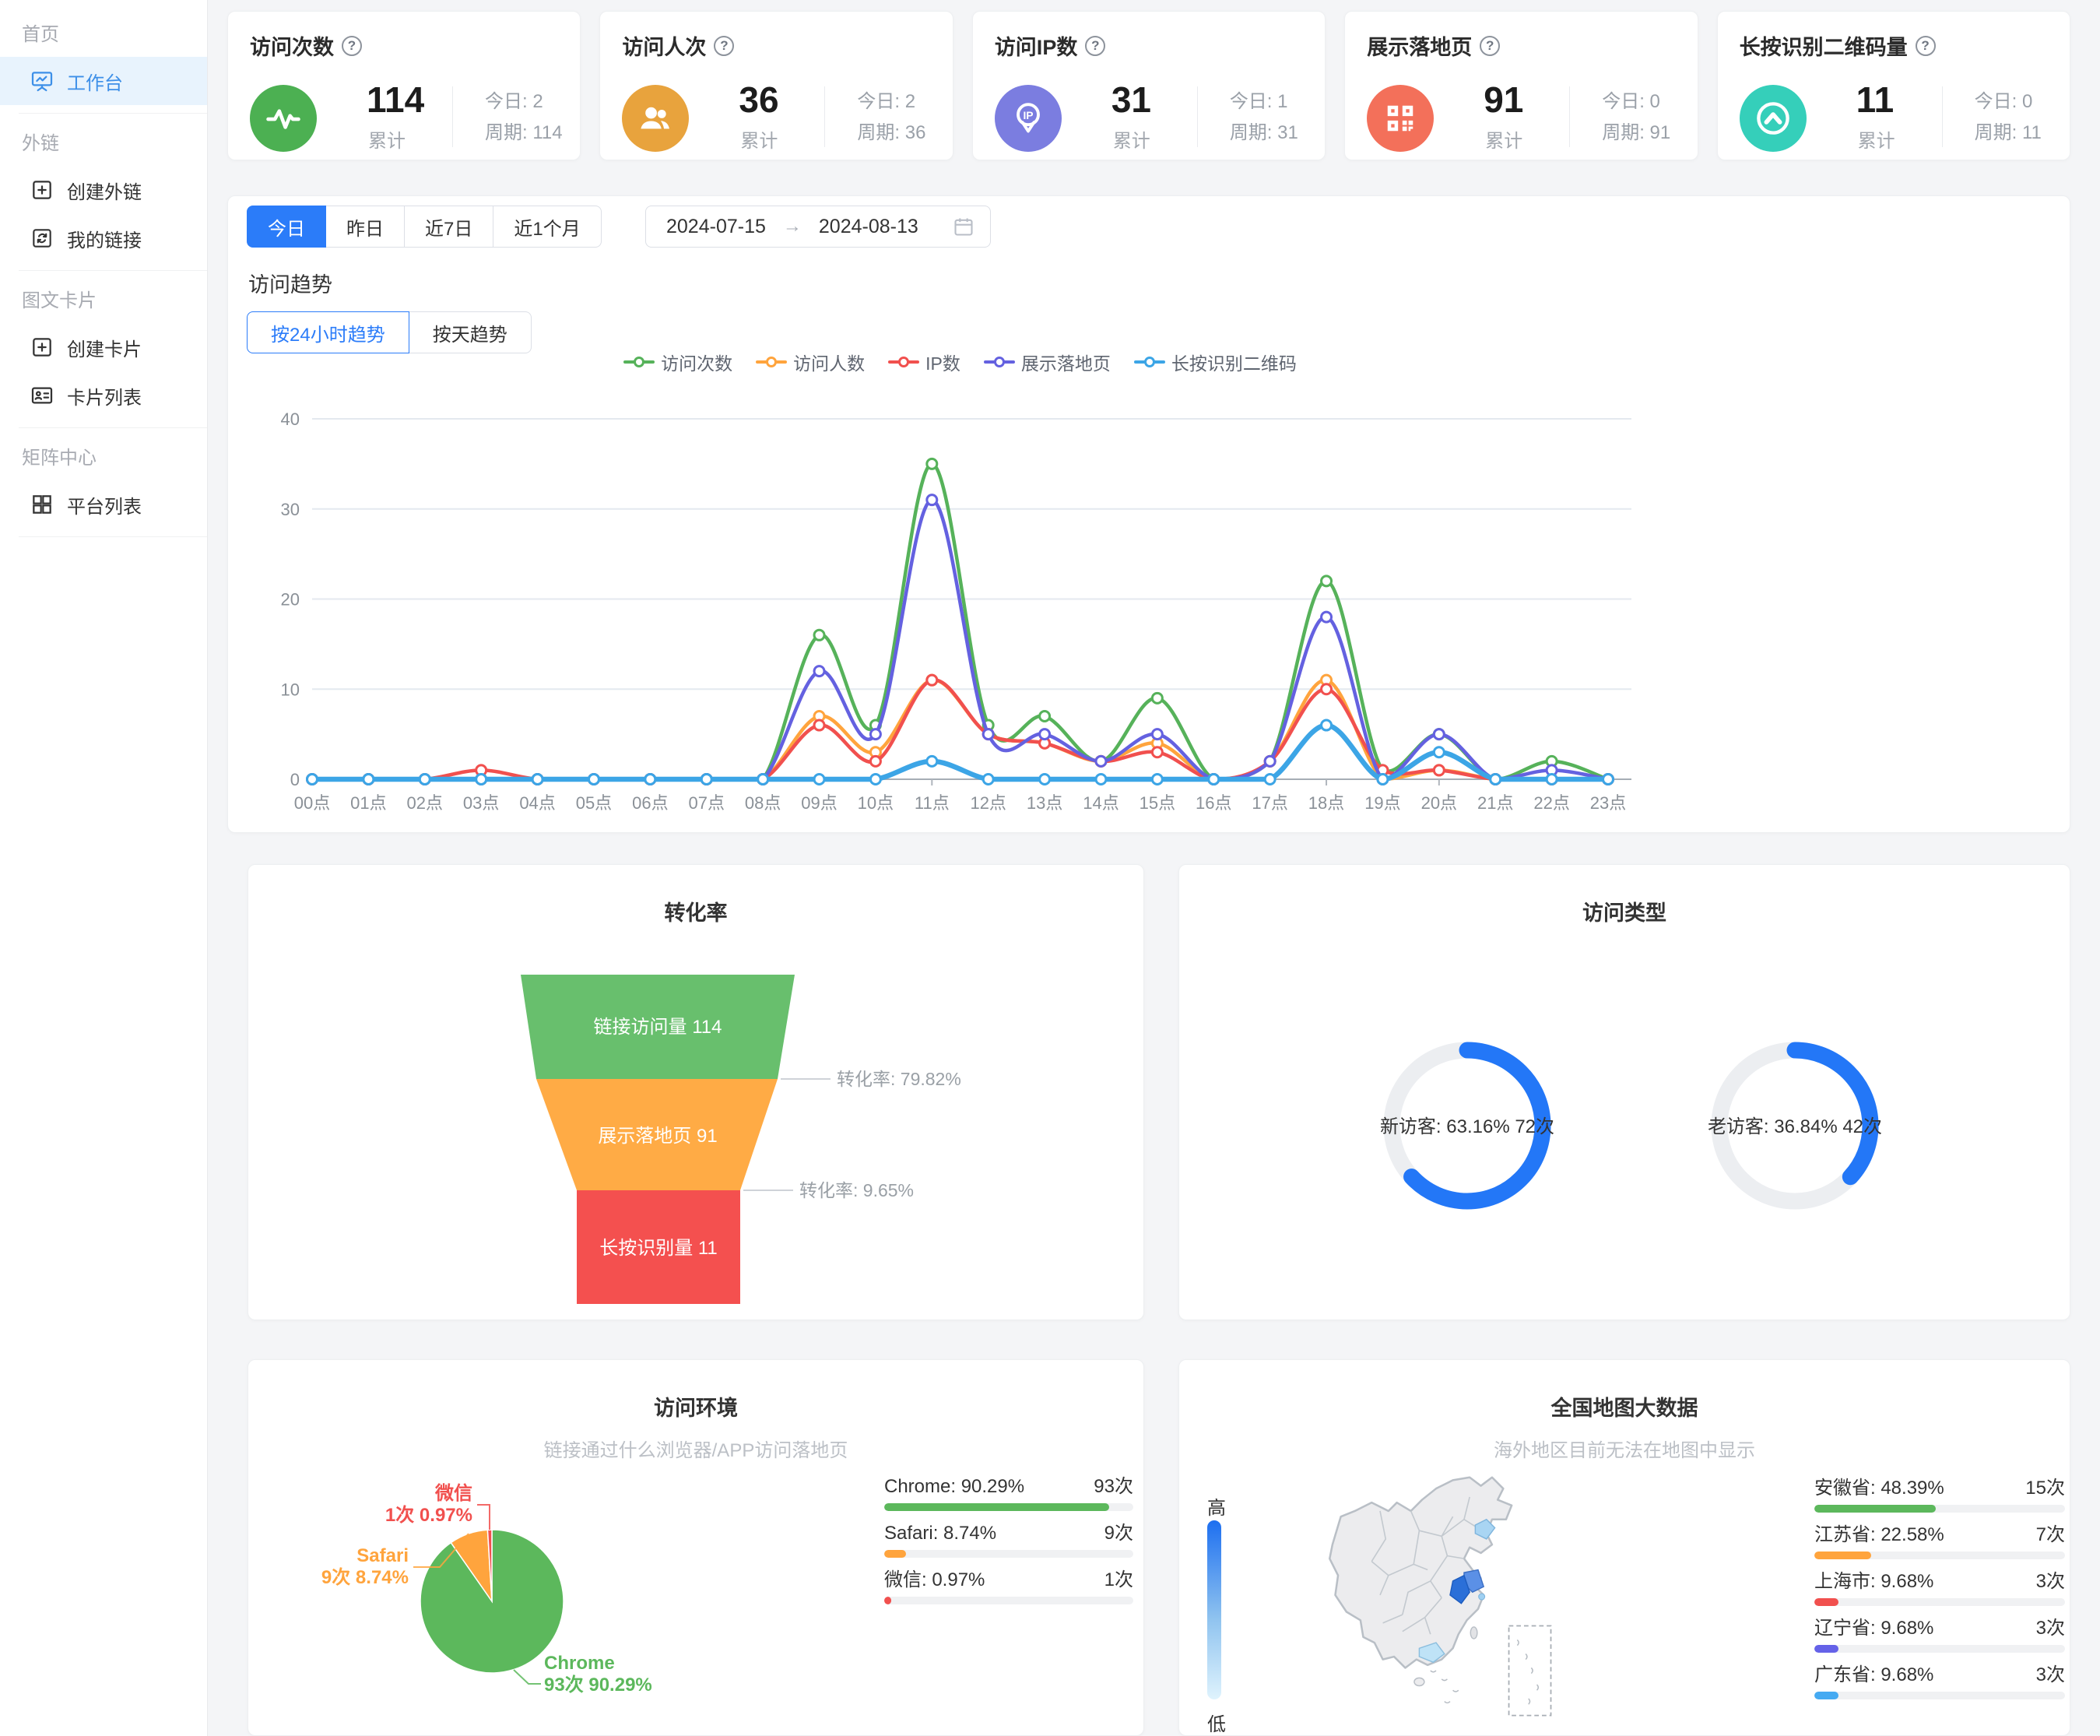 The height and width of the screenshot is (1736, 2100). I want to click on sidebar-item-2-1: 卡片列表, so click(103, 395).